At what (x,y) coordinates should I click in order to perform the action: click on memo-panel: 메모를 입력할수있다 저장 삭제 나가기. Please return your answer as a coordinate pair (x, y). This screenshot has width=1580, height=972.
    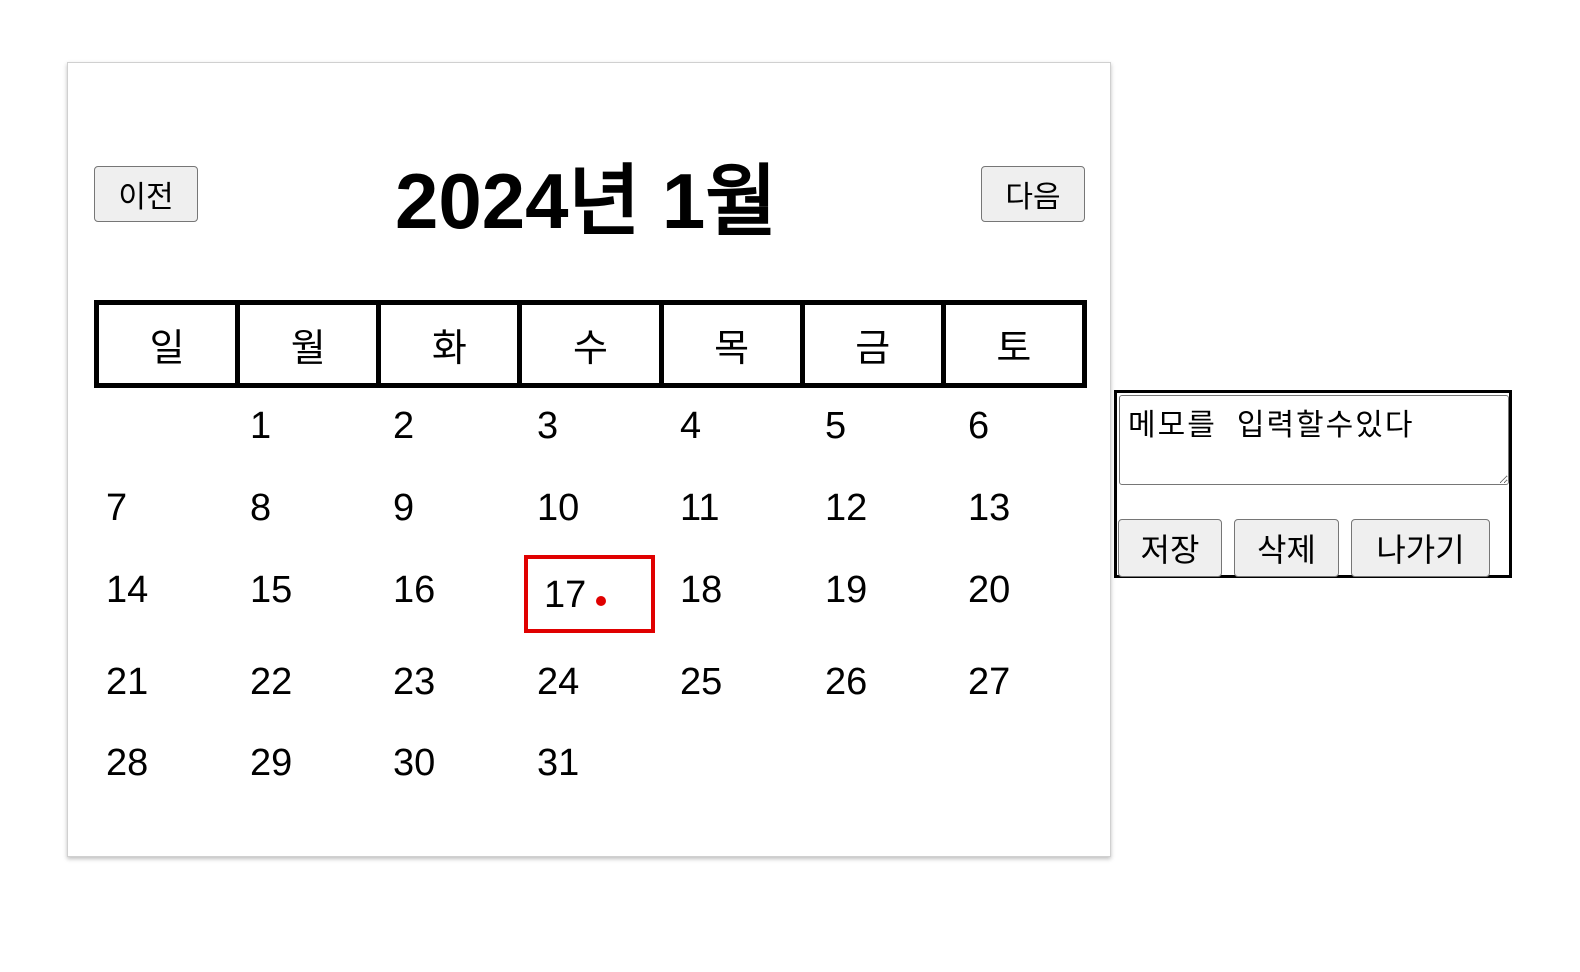
    Looking at the image, I should click on (1313, 484).